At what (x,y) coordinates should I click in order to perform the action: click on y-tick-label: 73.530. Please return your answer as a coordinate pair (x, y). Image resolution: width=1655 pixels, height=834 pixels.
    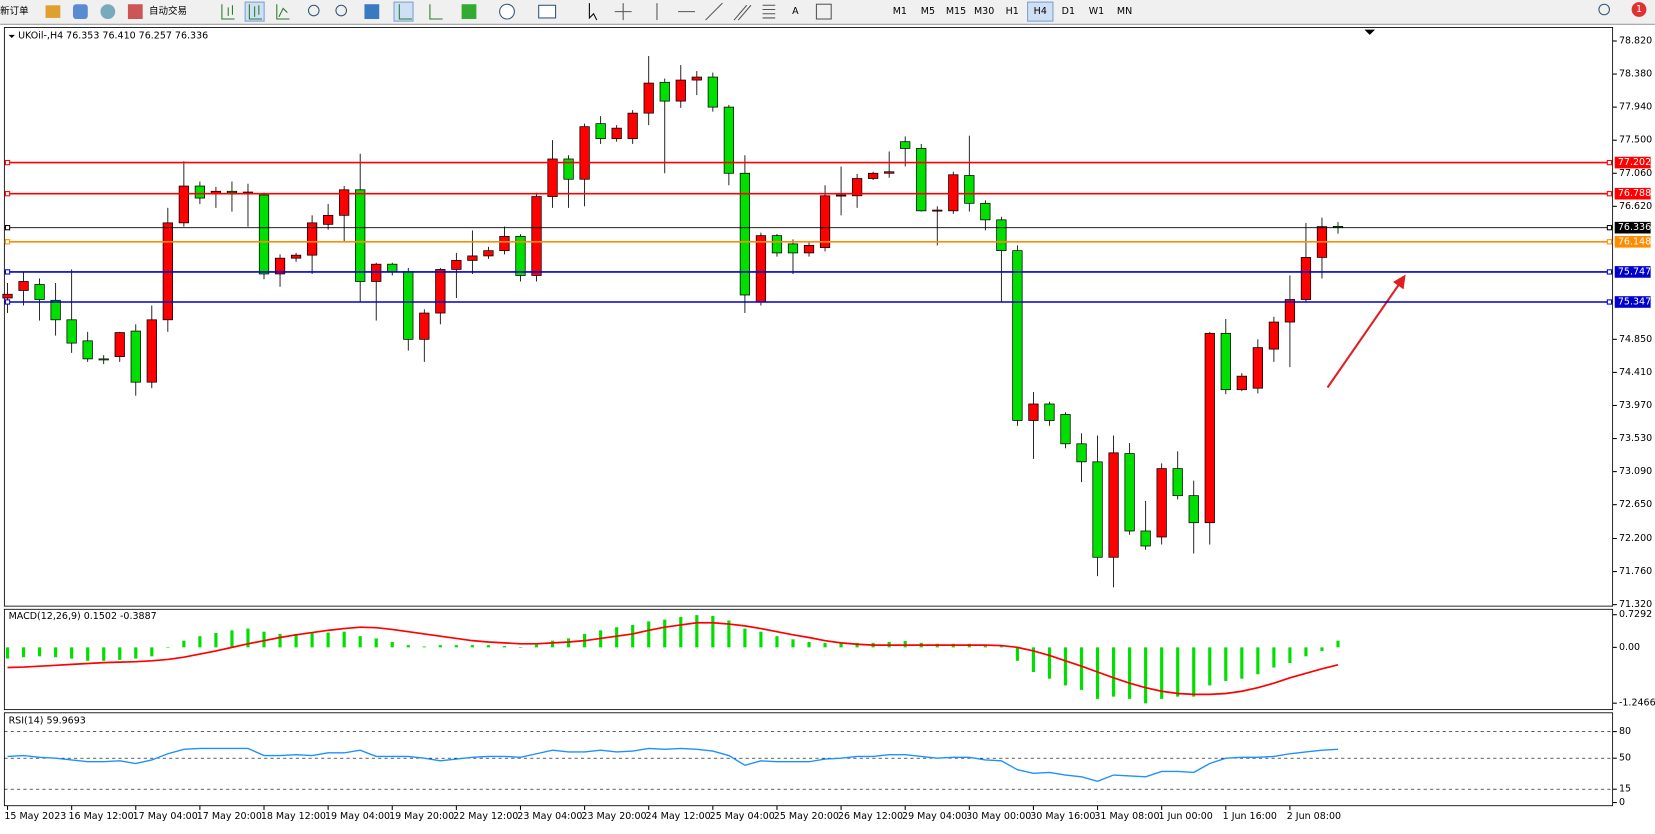
    Looking at the image, I should click on (1635, 438).